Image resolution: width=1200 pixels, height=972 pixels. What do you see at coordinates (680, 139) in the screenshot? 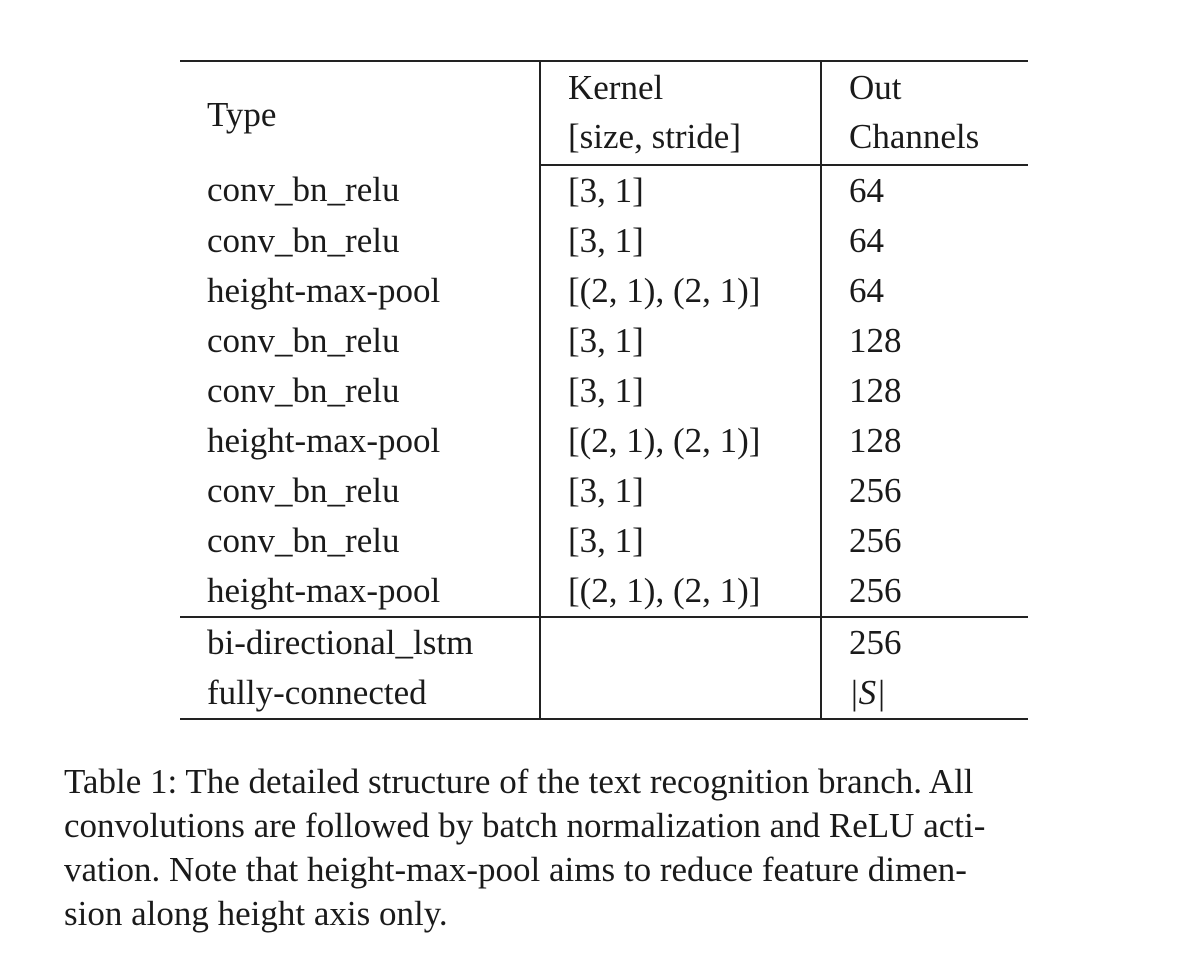
I see `header-kernel-line2: [size, stride]` at bounding box center [680, 139].